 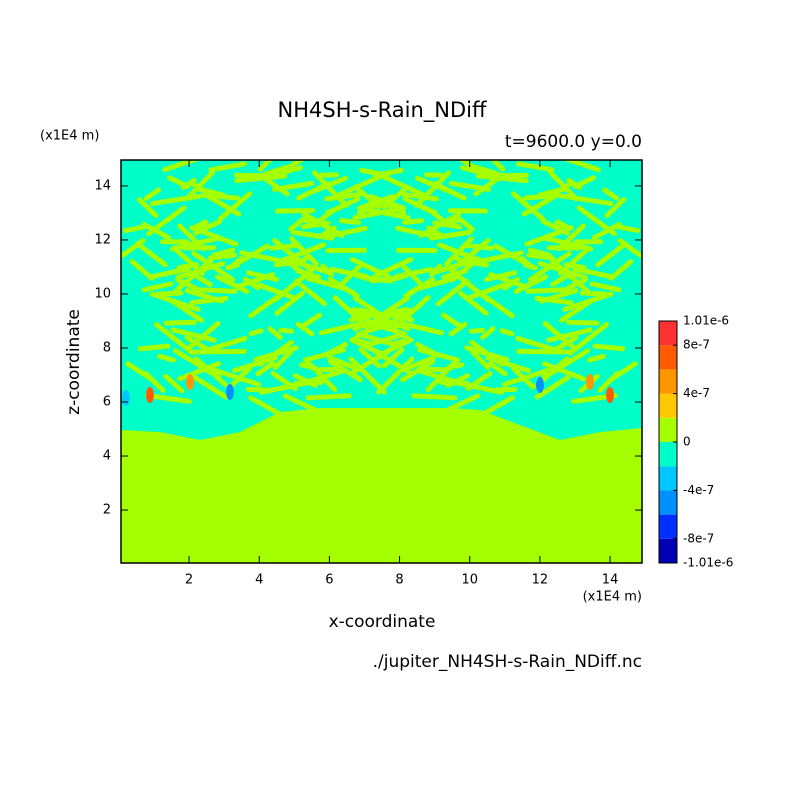 What do you see at coordinates (107, 402) in the screenshot?
I see `y-tick-label: 6` at bounding box center [107, 402].